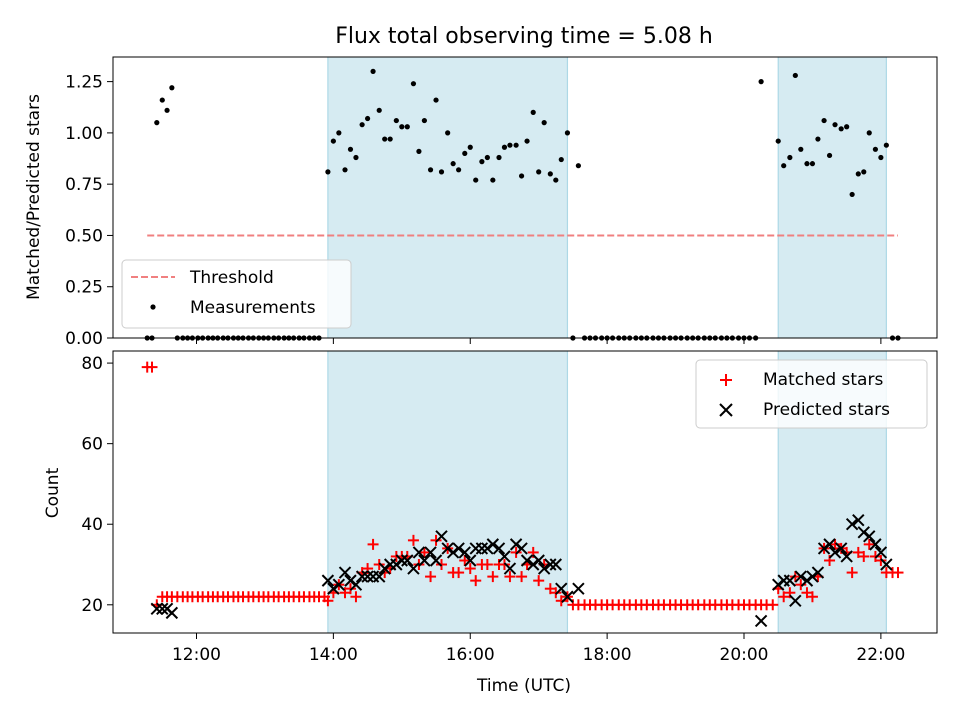  I want to click on count-y-tick-label: 40, so click(92, 525).